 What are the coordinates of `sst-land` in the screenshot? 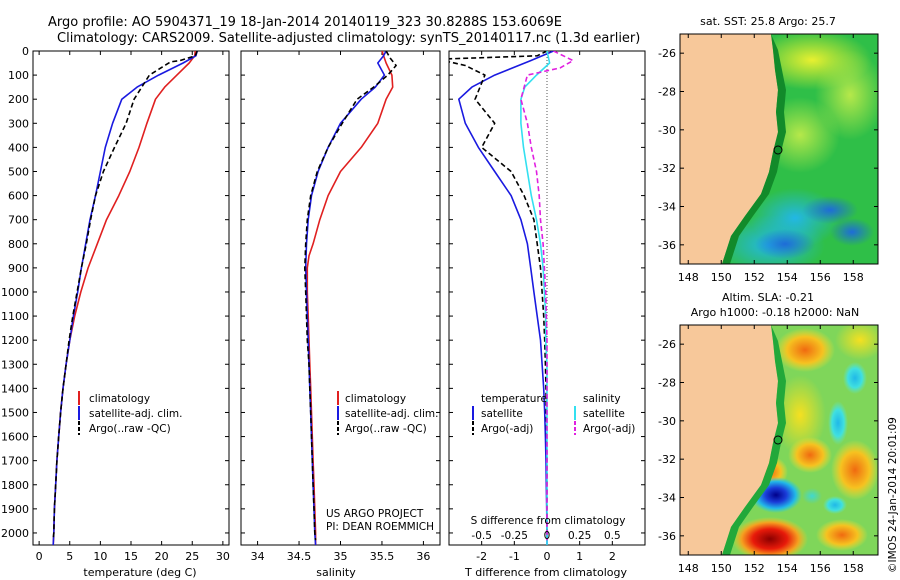 It's located at (729, 149).